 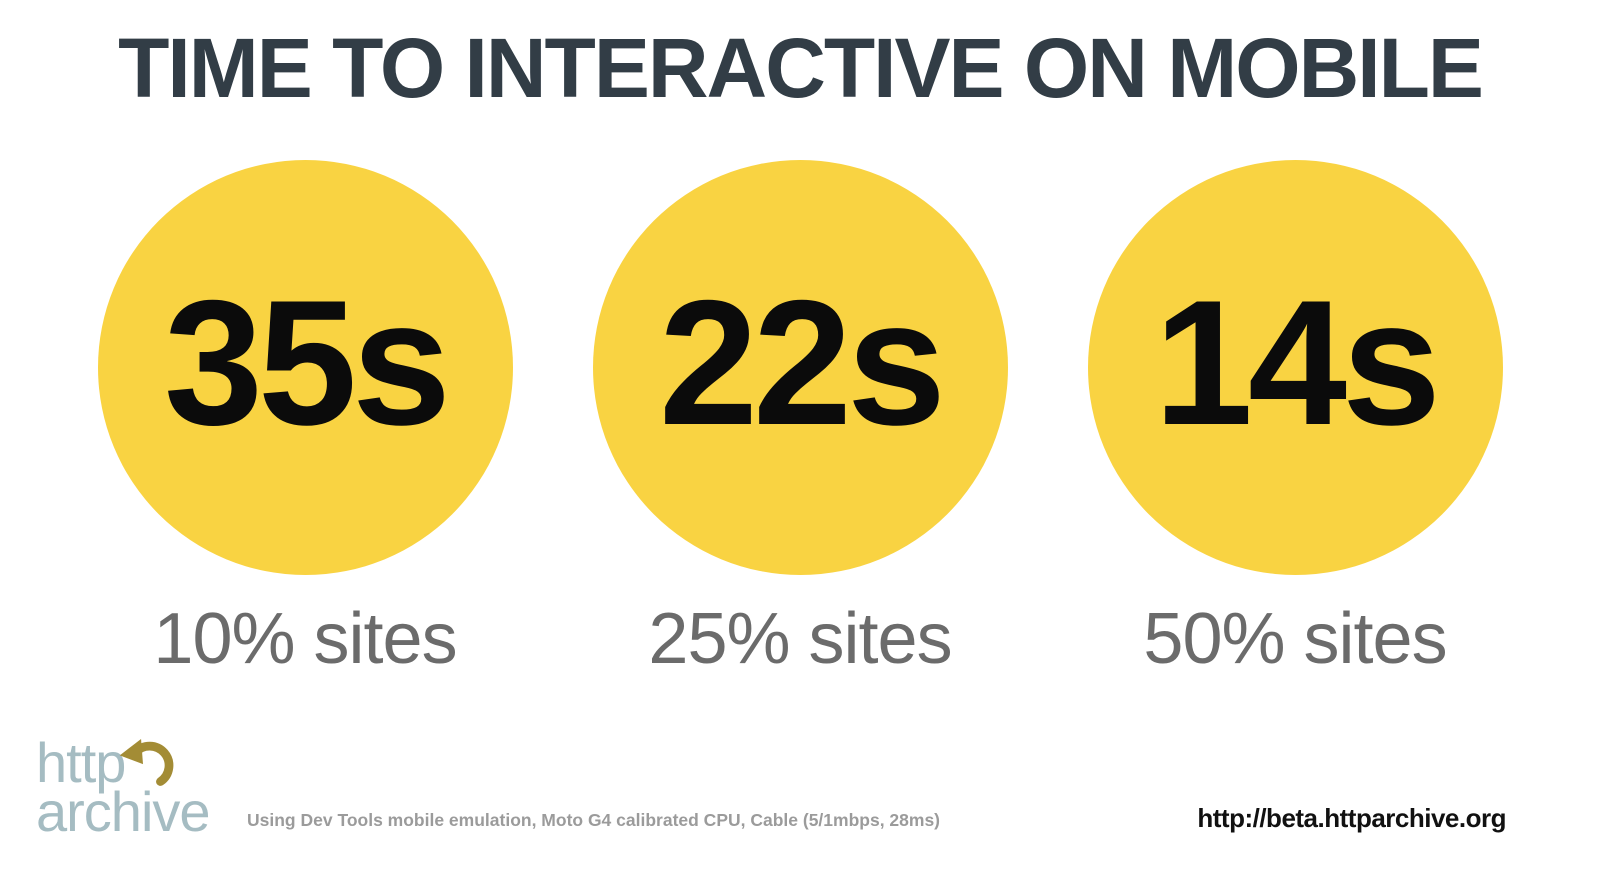 I want to click on stat-circle: 35s, so click(x=305, y=367).